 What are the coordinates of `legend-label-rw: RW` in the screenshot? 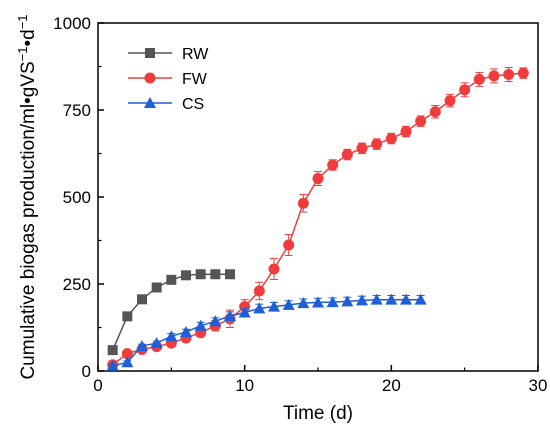 It's located at (195, 54).